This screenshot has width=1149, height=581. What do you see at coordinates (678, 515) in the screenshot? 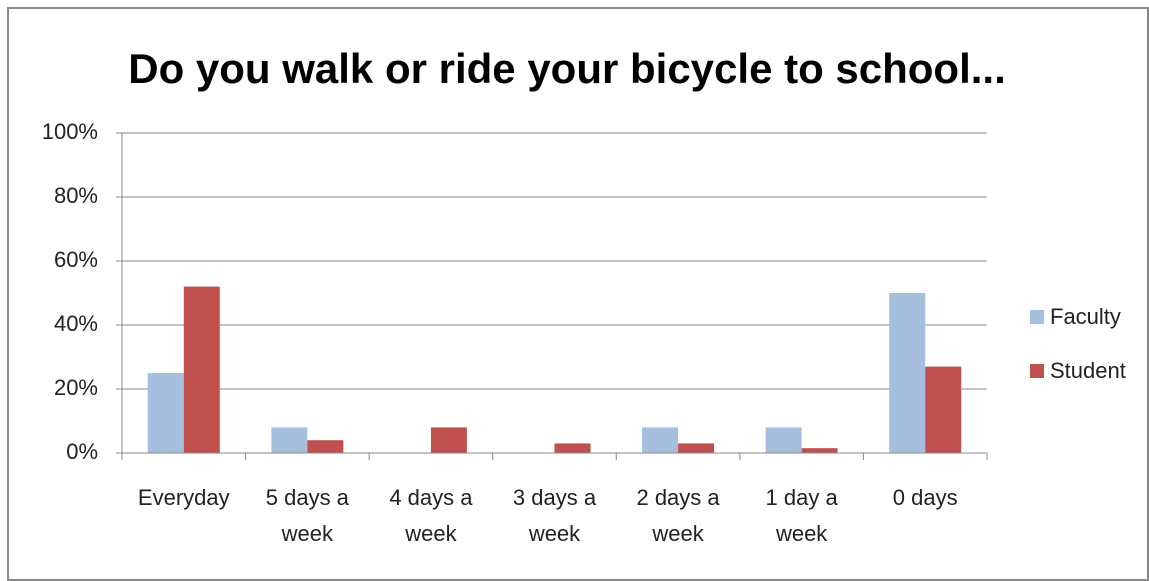
I see `x-tick-label: 2 days a week` at bounding box center [678, 515].